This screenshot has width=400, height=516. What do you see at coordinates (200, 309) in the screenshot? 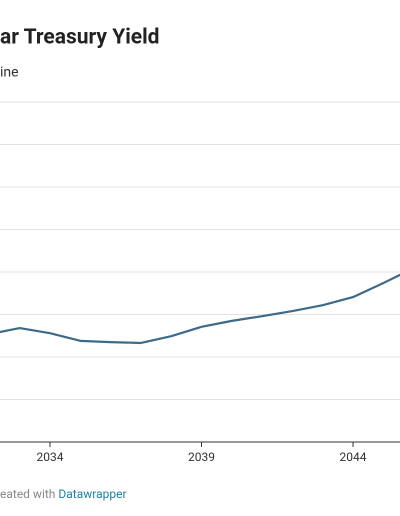
I see `line-series` at bounding box center [200, 309].